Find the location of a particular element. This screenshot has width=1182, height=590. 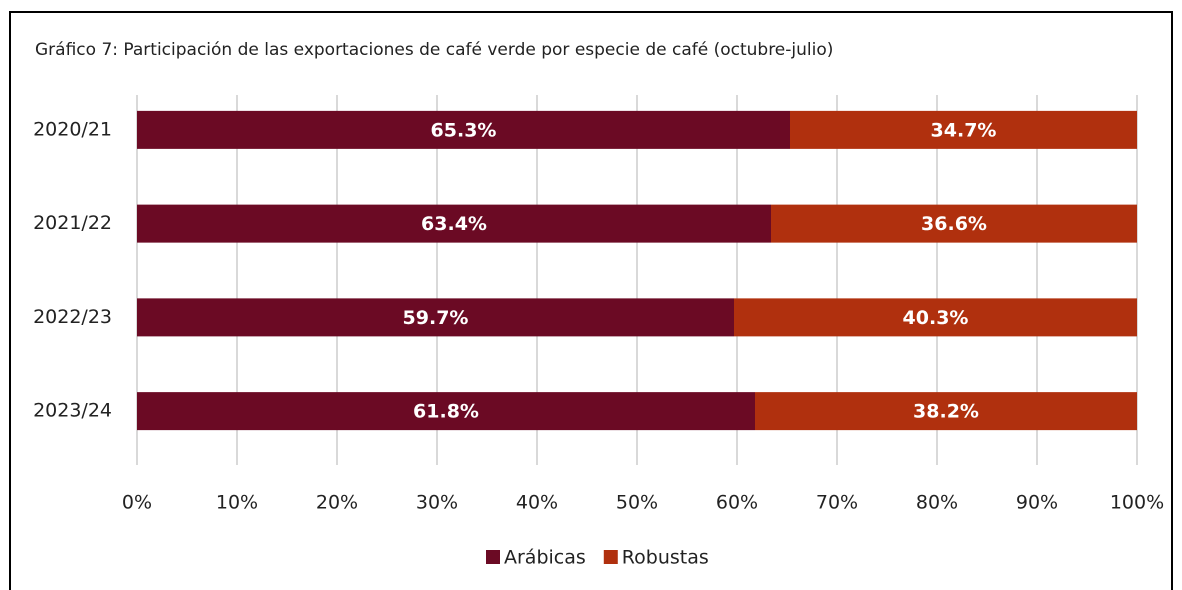

data-label: 36.6% is located at coordinates (954, 224).